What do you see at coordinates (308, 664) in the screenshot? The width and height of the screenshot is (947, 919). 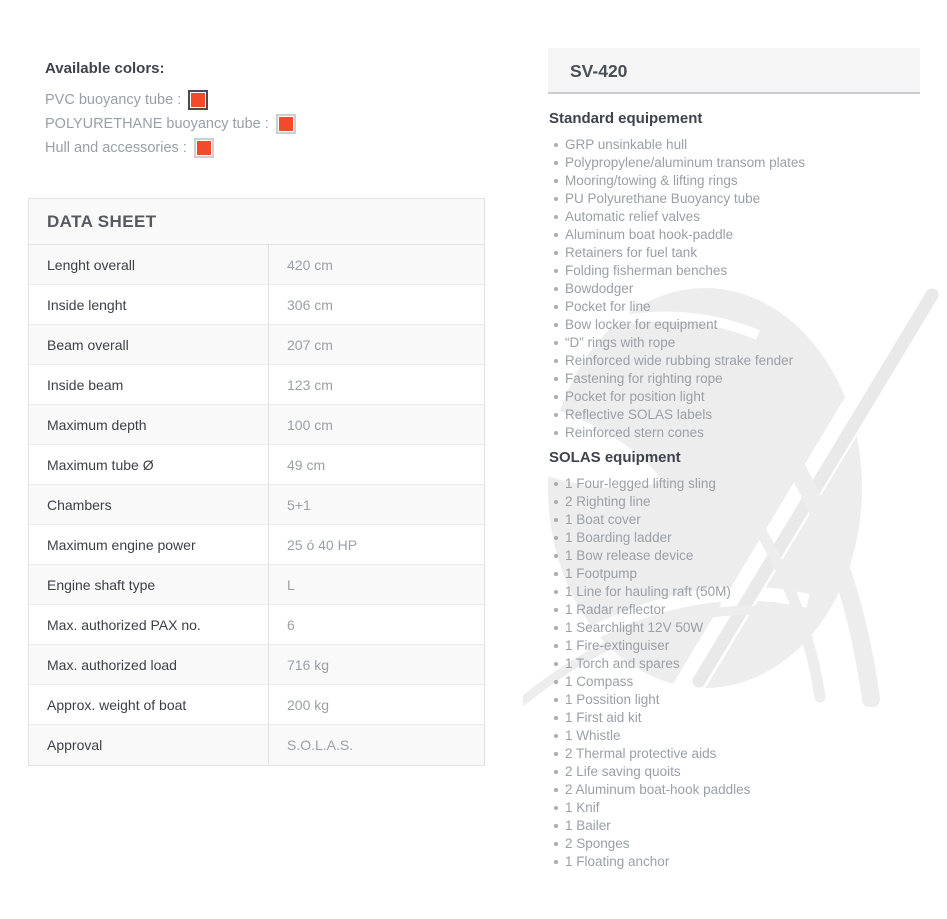 I see `datasheet-row-value: 716 kg` at bounding box center [308, 664].